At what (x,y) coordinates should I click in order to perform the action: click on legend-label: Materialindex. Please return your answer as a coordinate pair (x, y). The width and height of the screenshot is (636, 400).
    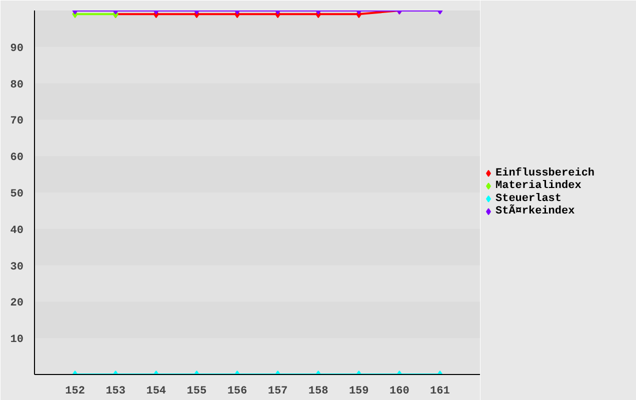
    Looking at the image, I should click on (539, 186).